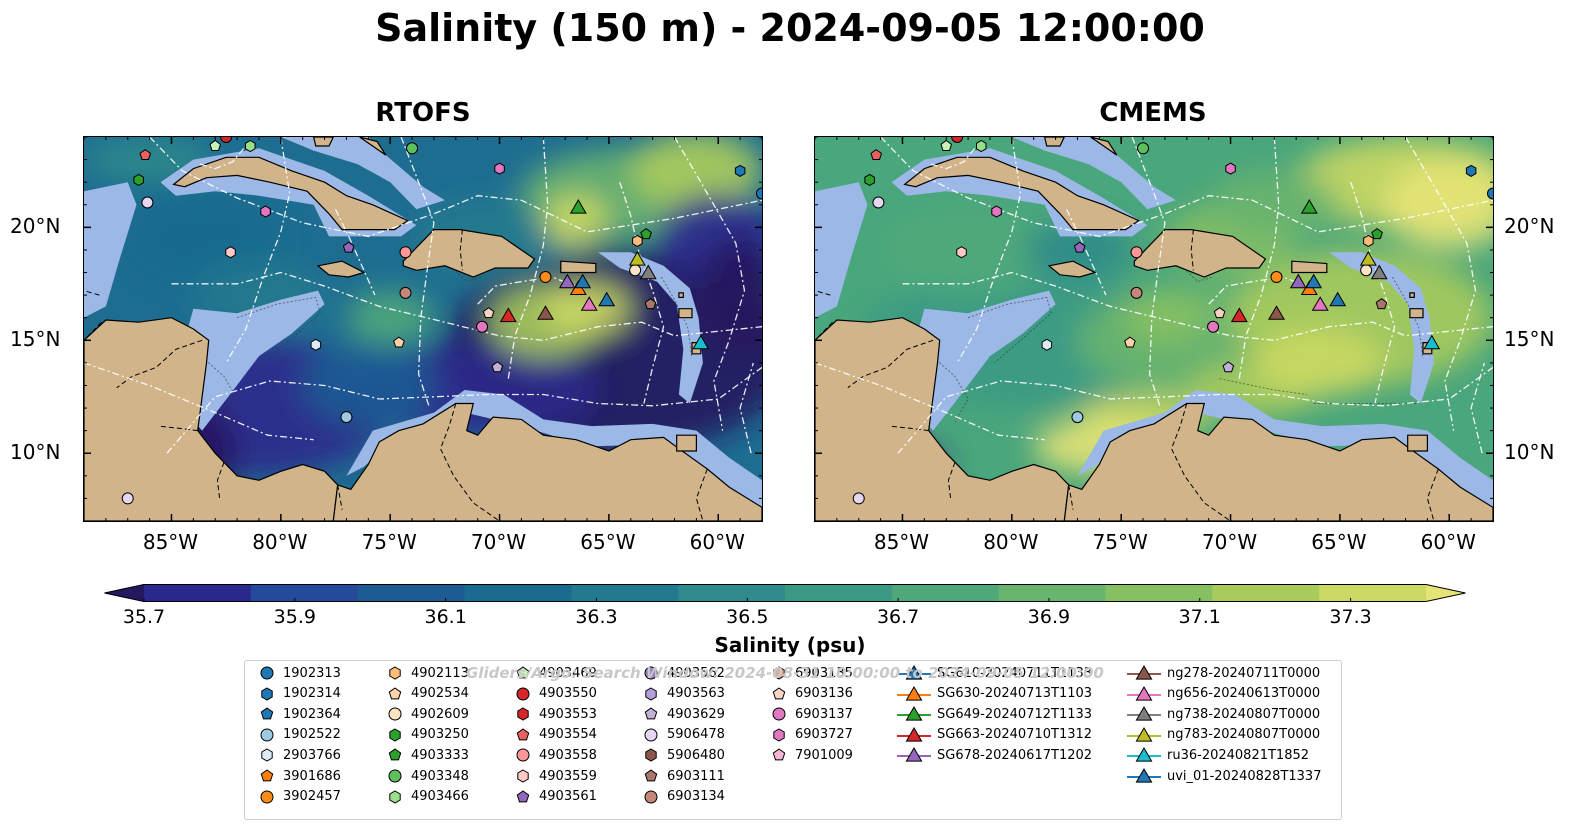 The height and width of the screenshot is (829, 1580). What do you see at coordinates (696, 797) in the screenshot?
I see `legend-label: 6903134` at bounding box center [696, 797].